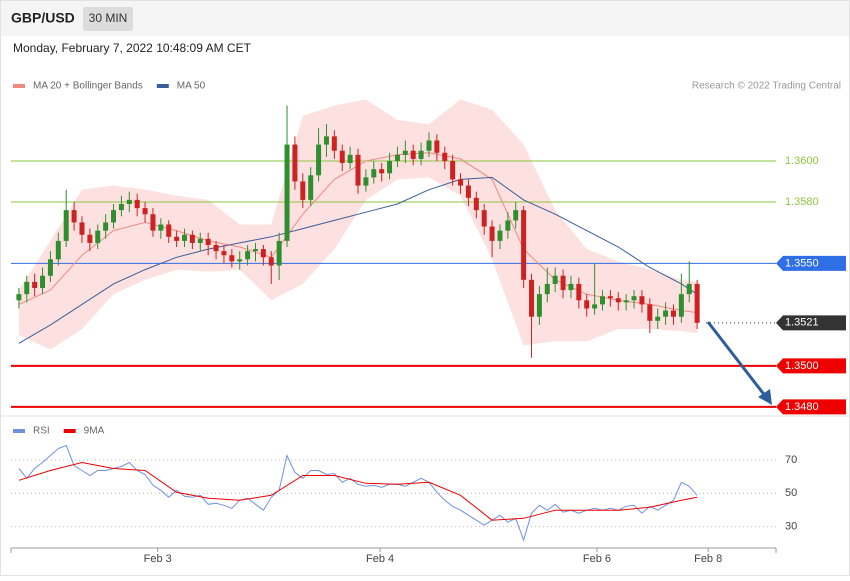 The height and width of the screenshot is (581, 850). What do you see at coordinates (380, 559) in the screenshot?
I see `x-tick-label: Feb 4` at bounding box center [380, 559].